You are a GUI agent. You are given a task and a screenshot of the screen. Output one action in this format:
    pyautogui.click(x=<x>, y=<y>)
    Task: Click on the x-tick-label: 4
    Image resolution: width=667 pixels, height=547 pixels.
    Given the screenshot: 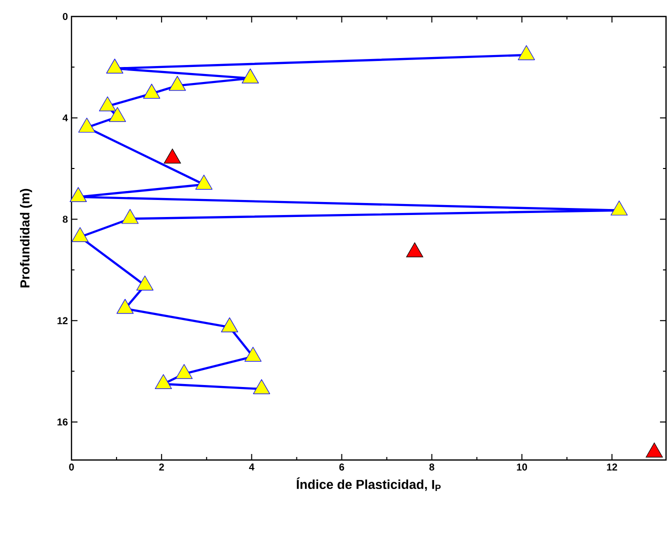 What is the action you would take?
    pyautogui.click(x=251, y=467)
    